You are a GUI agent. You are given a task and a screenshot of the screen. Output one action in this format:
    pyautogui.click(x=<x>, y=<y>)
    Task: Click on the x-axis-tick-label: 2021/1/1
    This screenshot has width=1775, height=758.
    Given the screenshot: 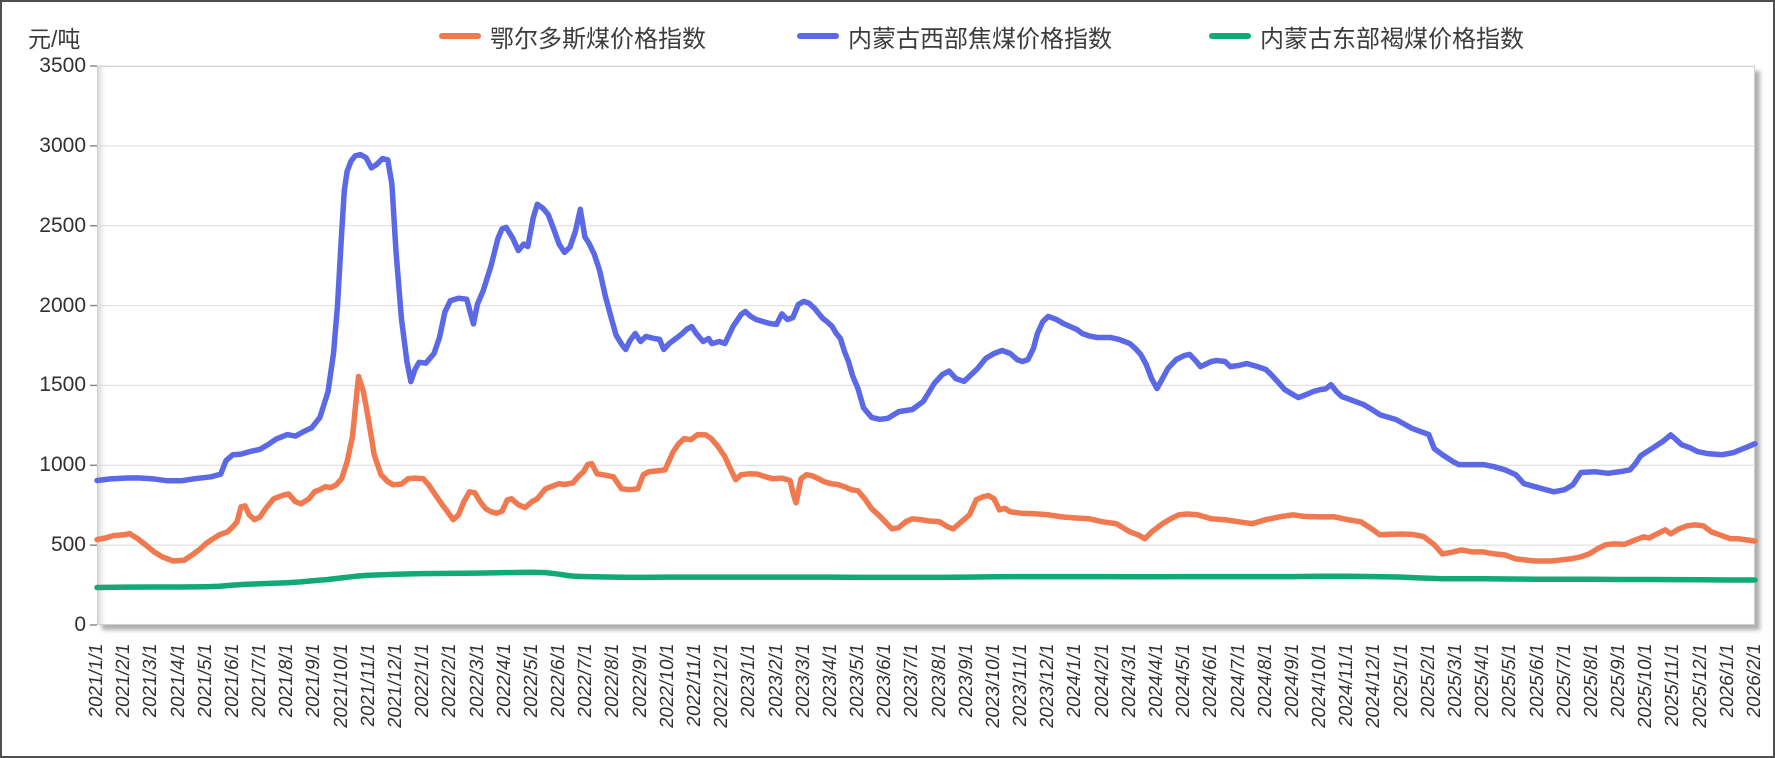 What is the action you would take?
    pyautogui.click(x=96, y=680)
    